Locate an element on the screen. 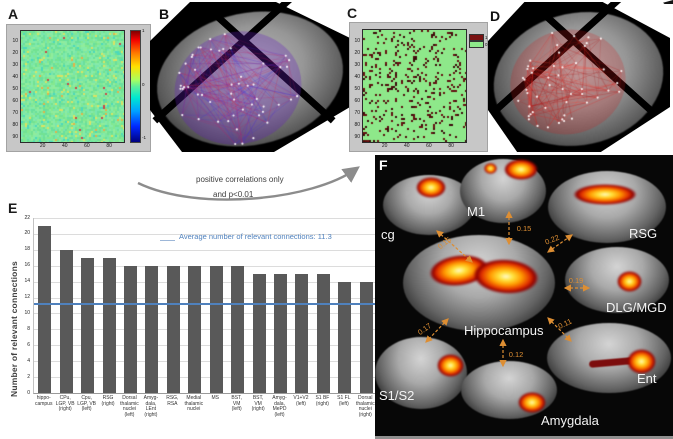 This screenshot has height=439, width=673. panel-c-label: C is located at coordinates (352, 13).